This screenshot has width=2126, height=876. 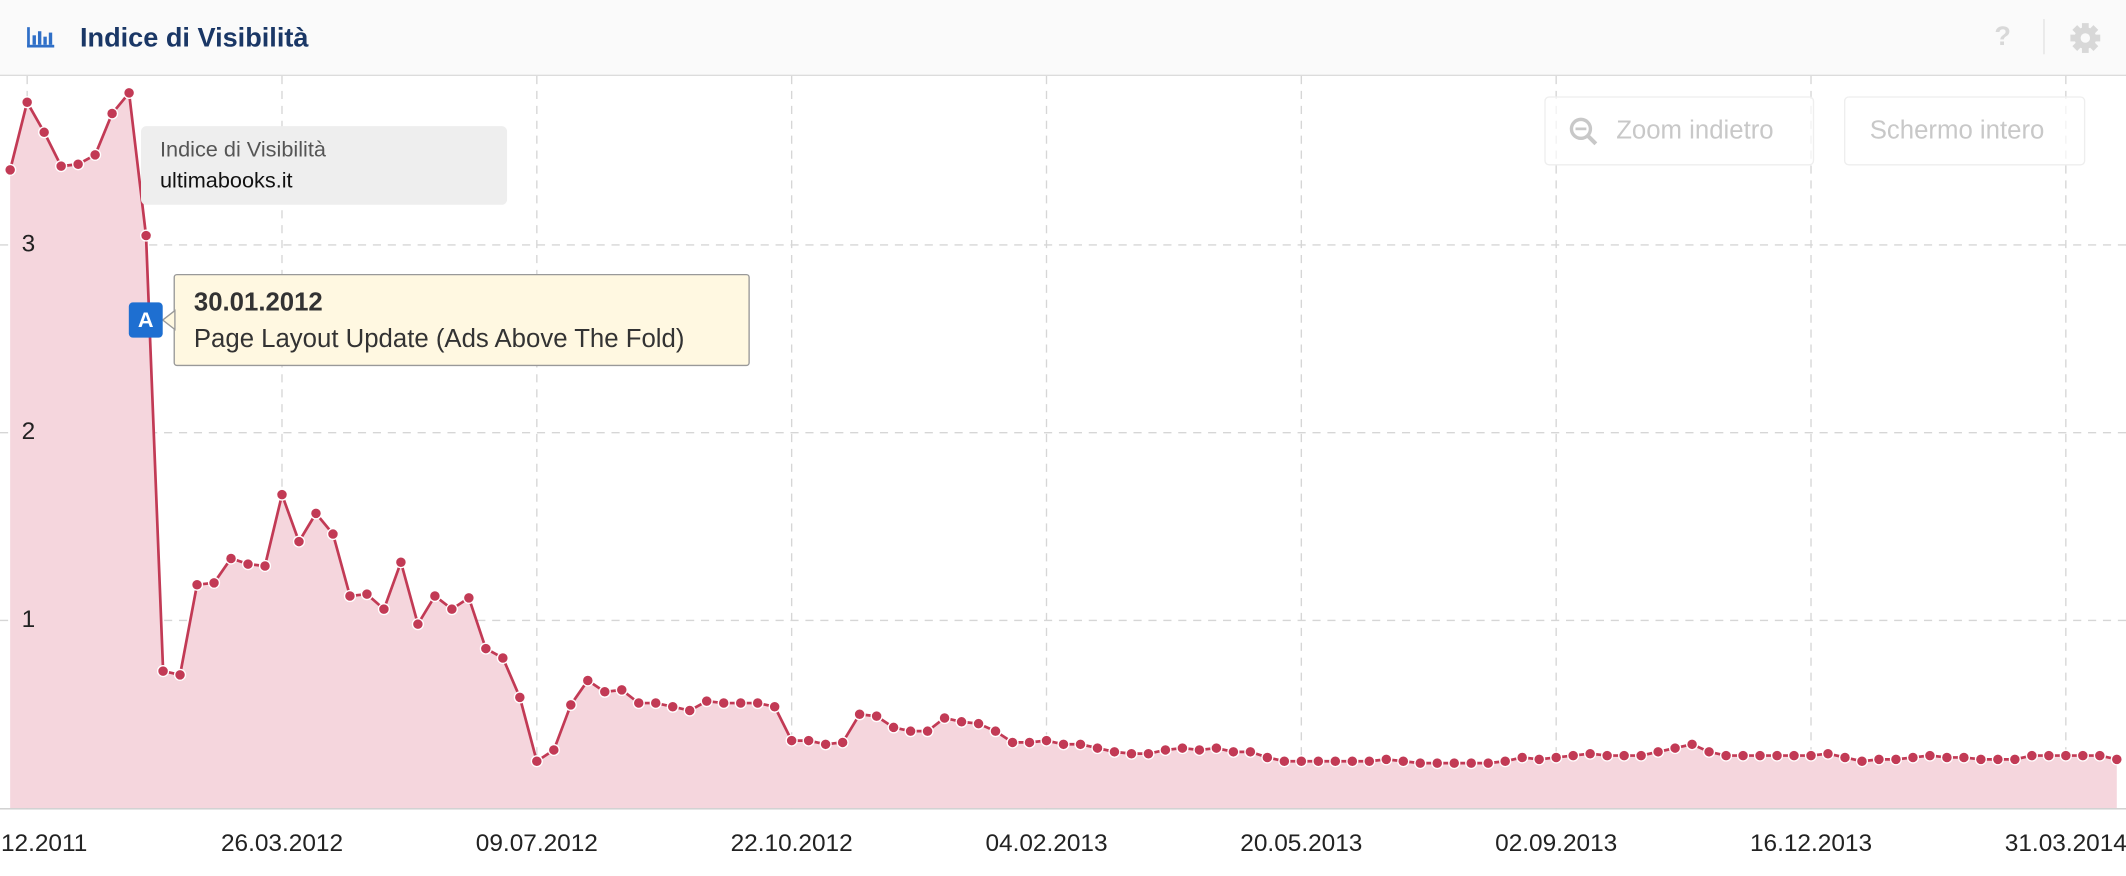 I want to click on annotation-flag, so click(x=145, y=320).